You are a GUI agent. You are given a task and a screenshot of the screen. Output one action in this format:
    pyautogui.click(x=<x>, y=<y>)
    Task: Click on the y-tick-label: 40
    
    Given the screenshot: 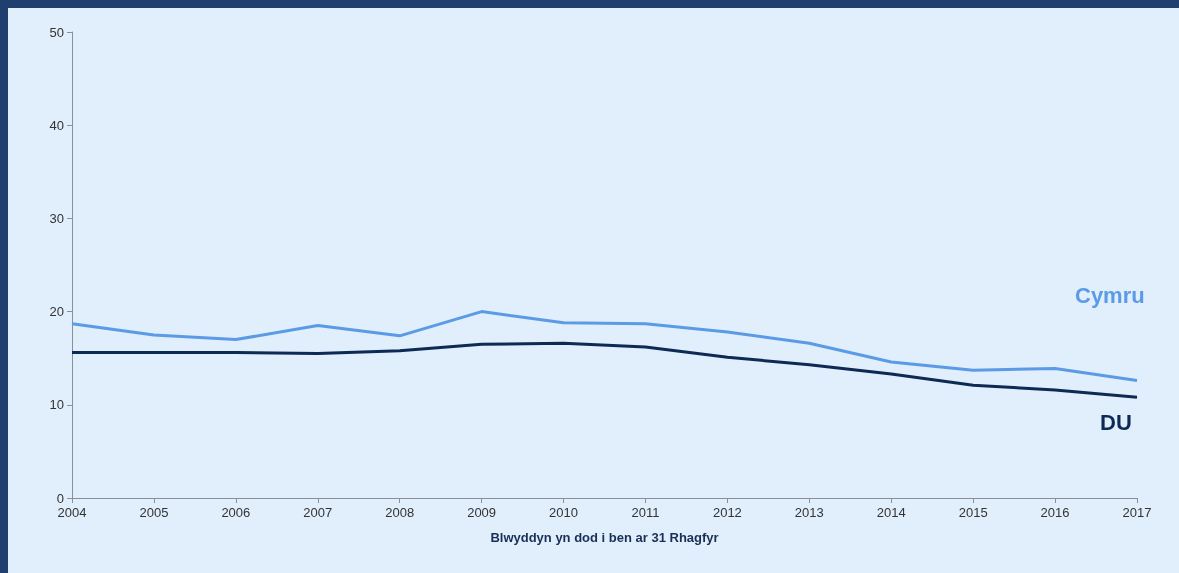 What is the action you would take?
    pyautogui.click(x=56, y=125)
    